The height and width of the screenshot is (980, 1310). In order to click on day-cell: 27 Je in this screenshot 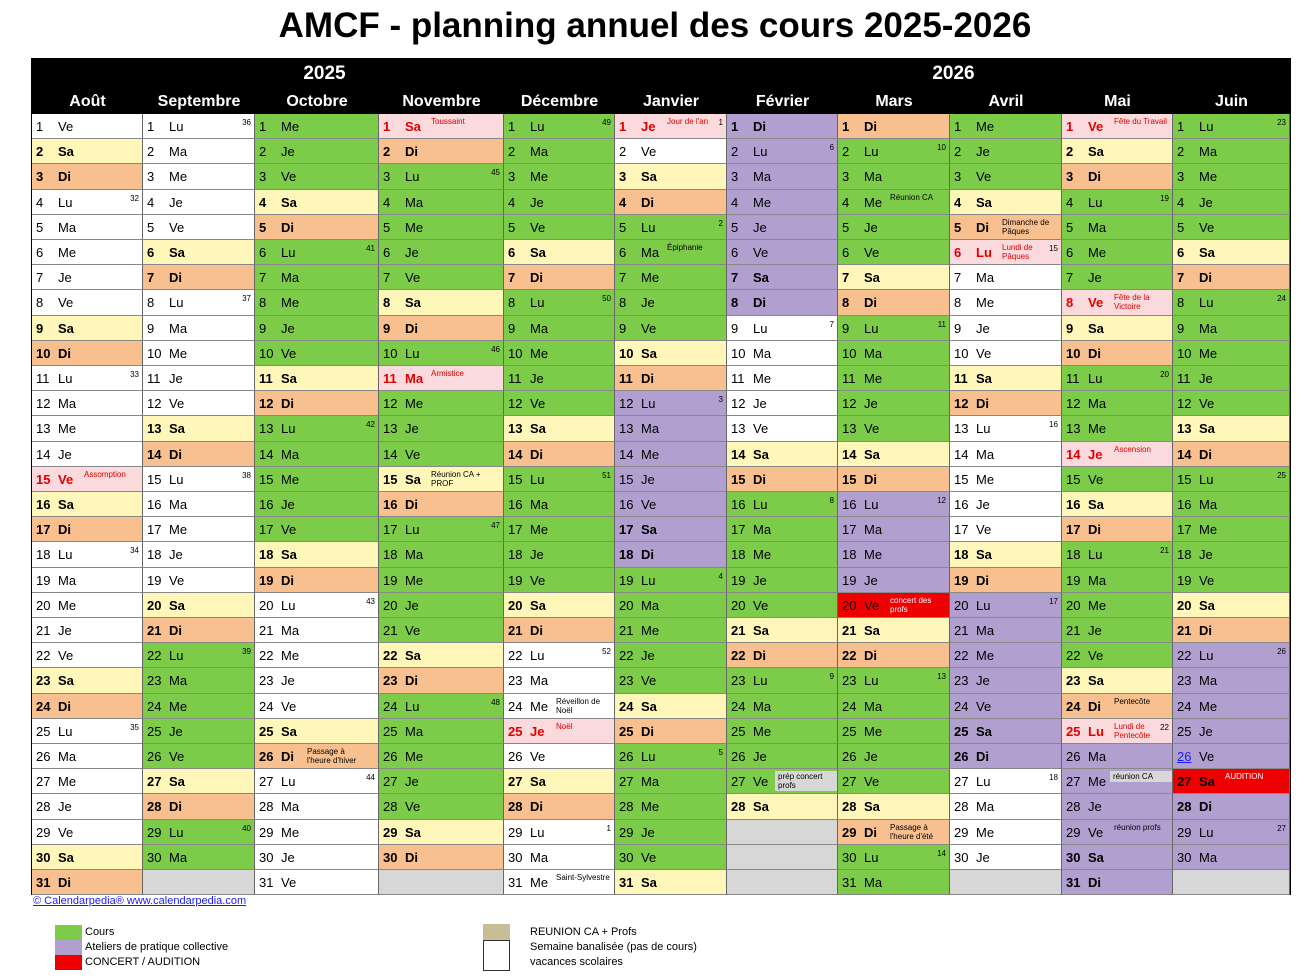, I will do `click(441, 782)`.